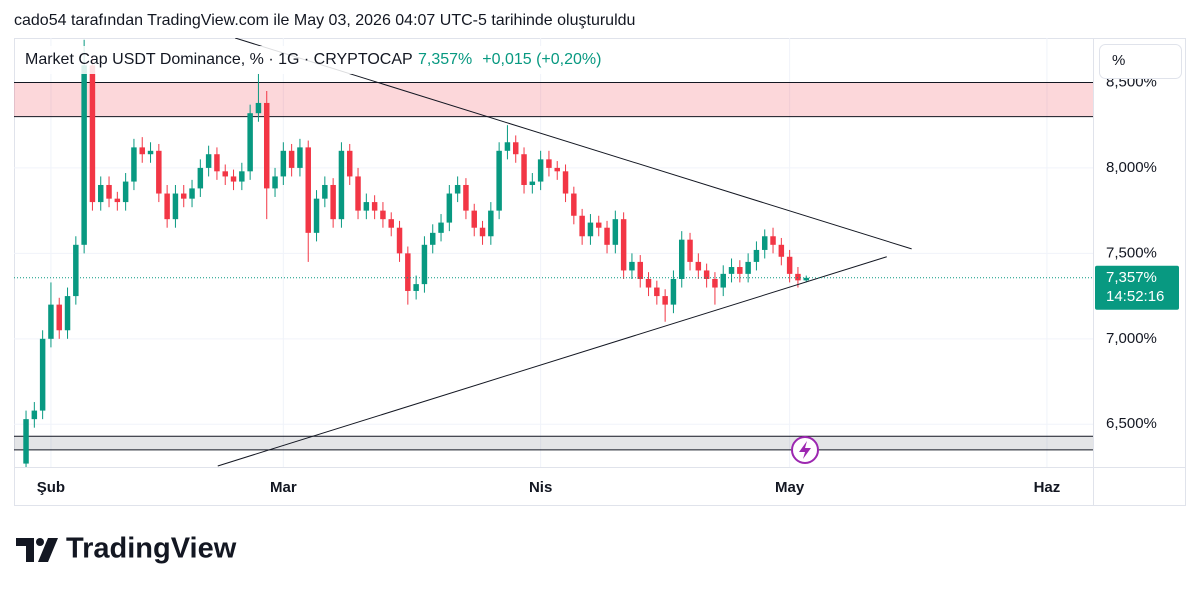  I want to click on unit-button-label: %, so click(1118, 60).